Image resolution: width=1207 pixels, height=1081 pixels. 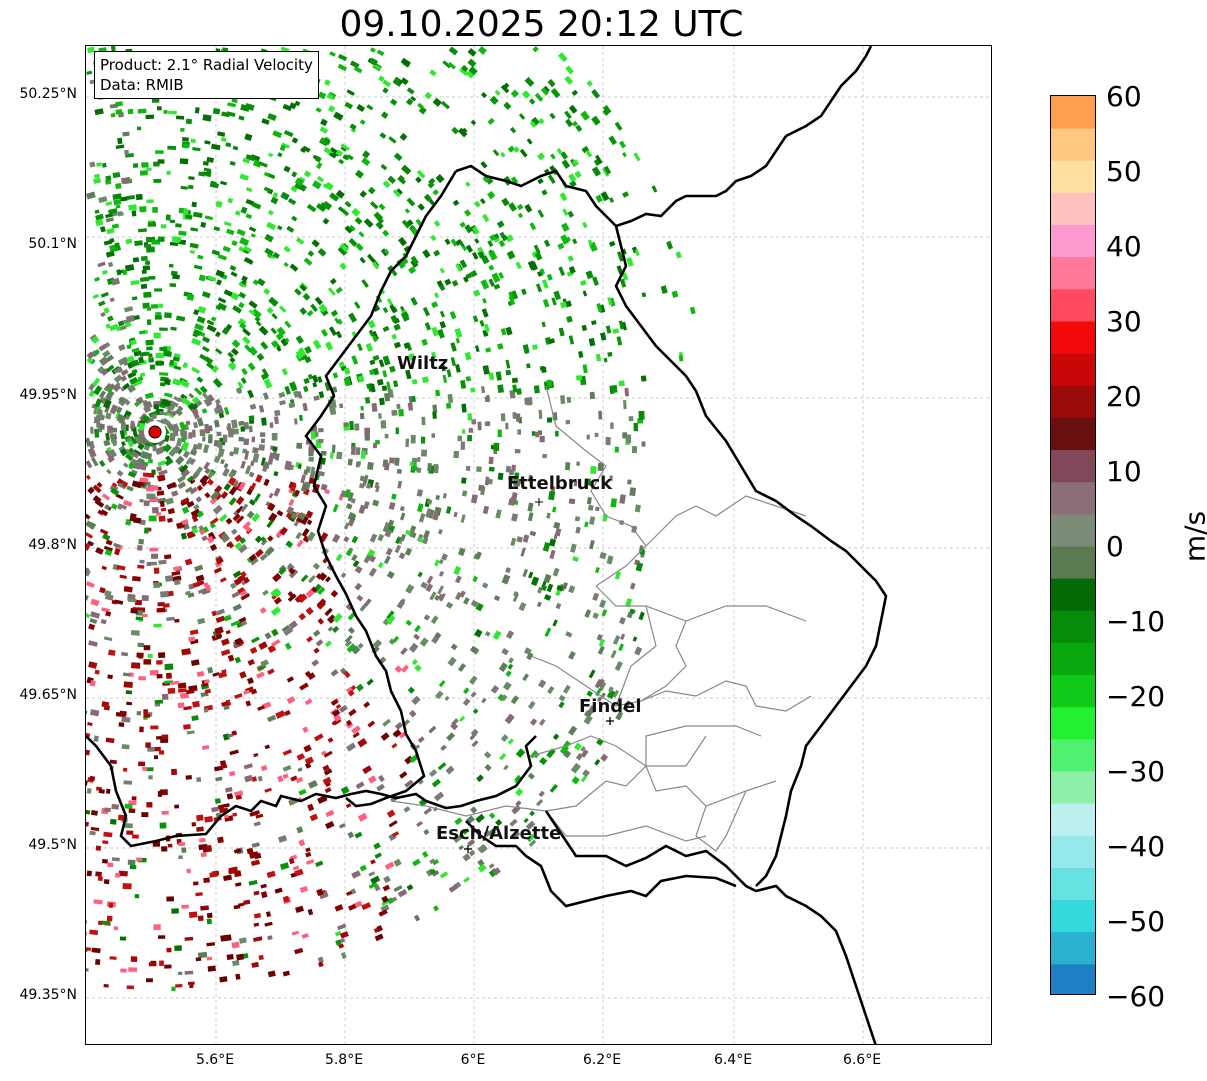 I want to click on colorbar-unit-label: m/s, so click(x=1192, y=536).